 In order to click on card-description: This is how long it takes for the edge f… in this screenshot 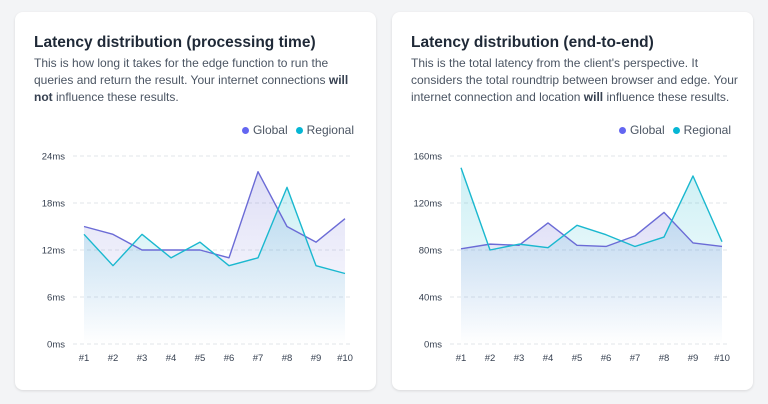, I will do `click(199, 80)`.